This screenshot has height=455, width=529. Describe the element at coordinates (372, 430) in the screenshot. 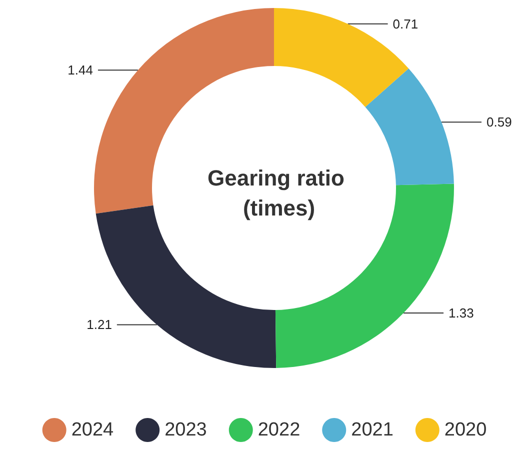

I see `legend-label: 2021` at that location.